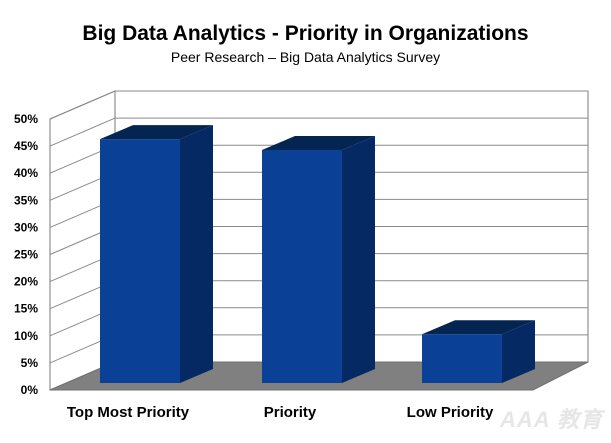 Image resolution: width=611 pixels, height=443 pixels. I want to click on y-tick-label: 35%, so click(26, 200).